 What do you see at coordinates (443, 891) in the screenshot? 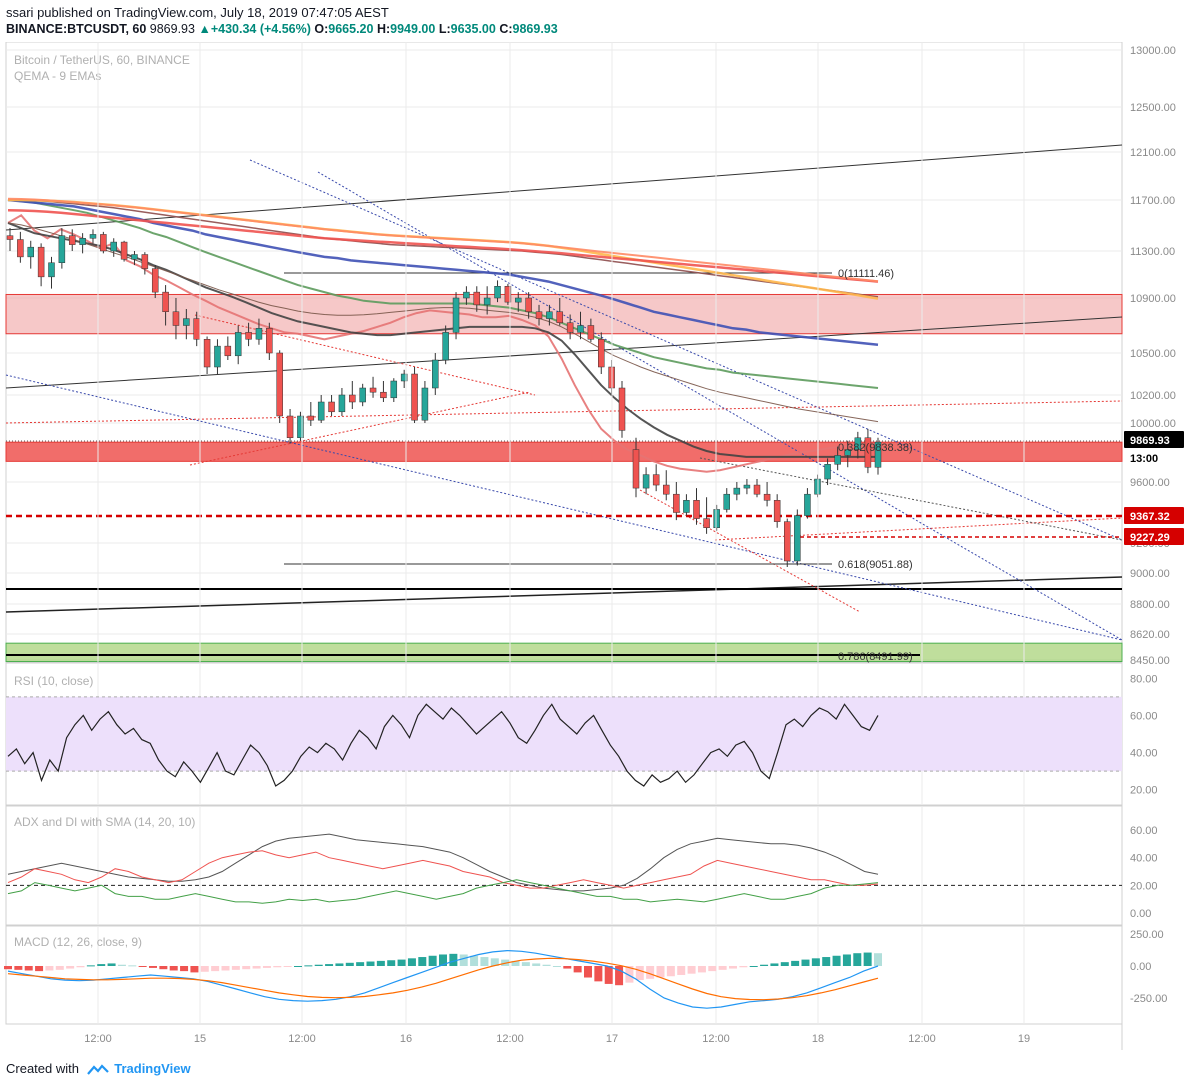
I see `adx-line` at bounding box center [443, 891].